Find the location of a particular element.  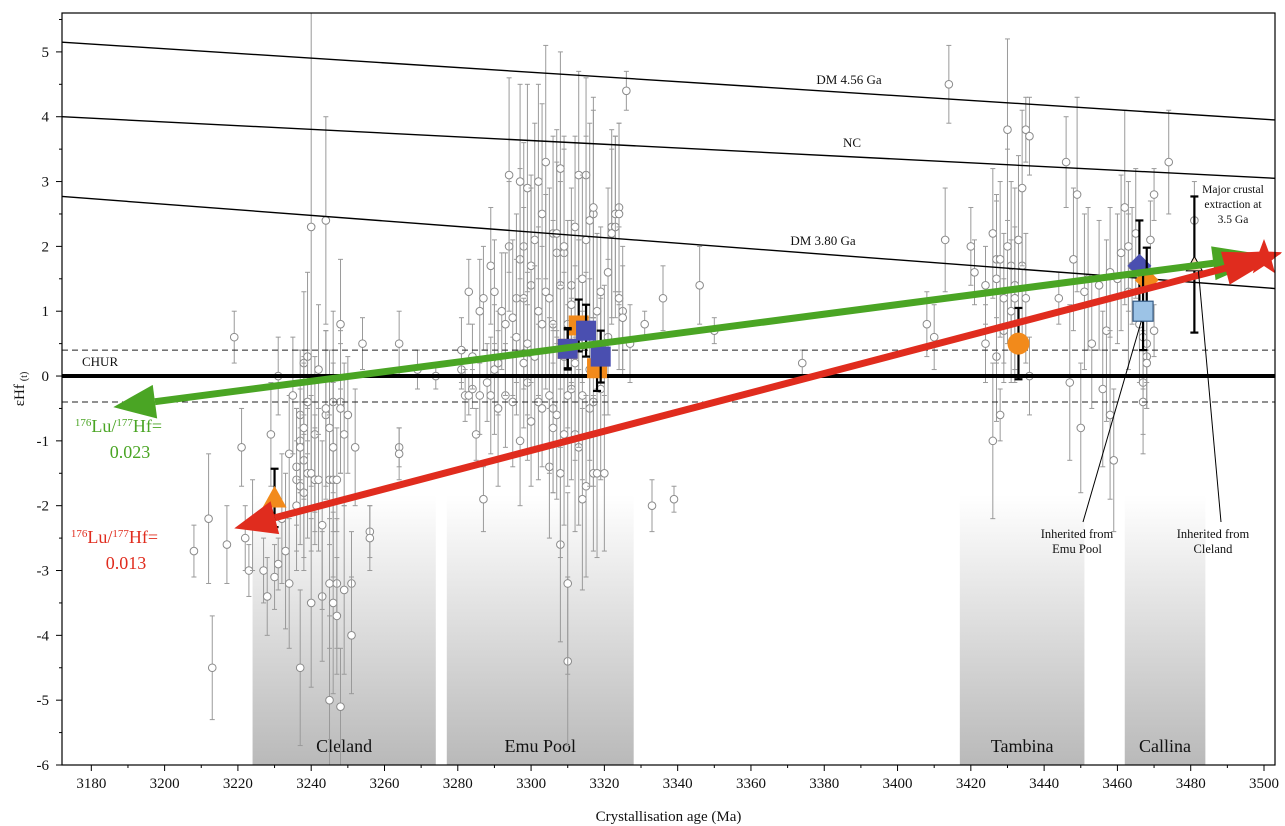

y-tick-label: 2 is located at coordinates (46, 247).